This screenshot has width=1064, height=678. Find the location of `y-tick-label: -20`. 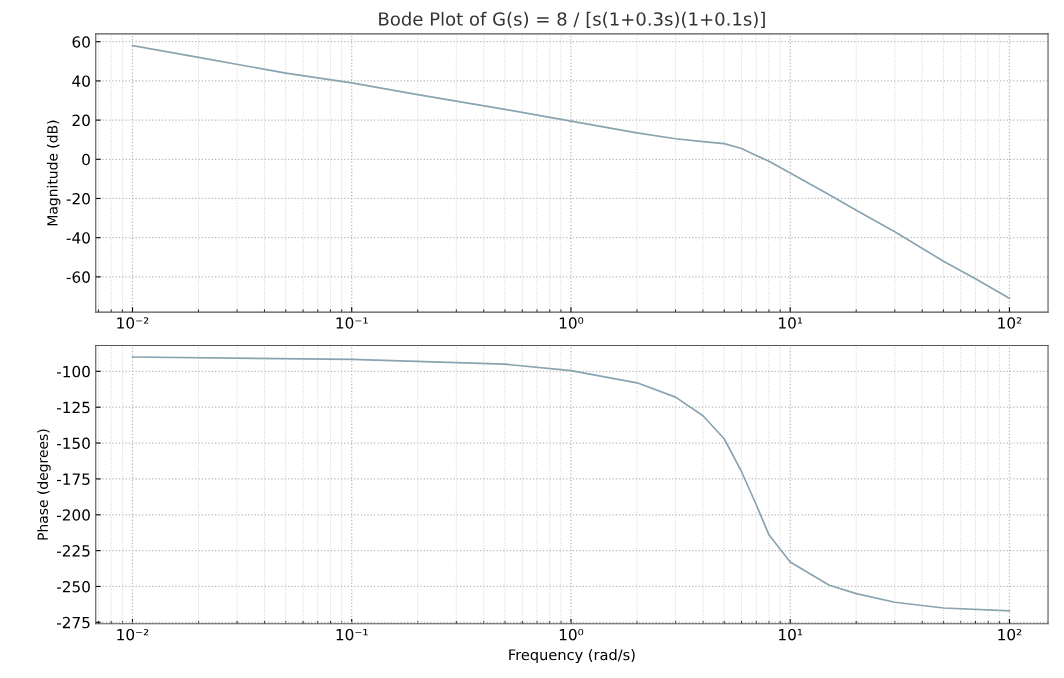

y-tick-label: -20 is located at coordinates (78, 198).